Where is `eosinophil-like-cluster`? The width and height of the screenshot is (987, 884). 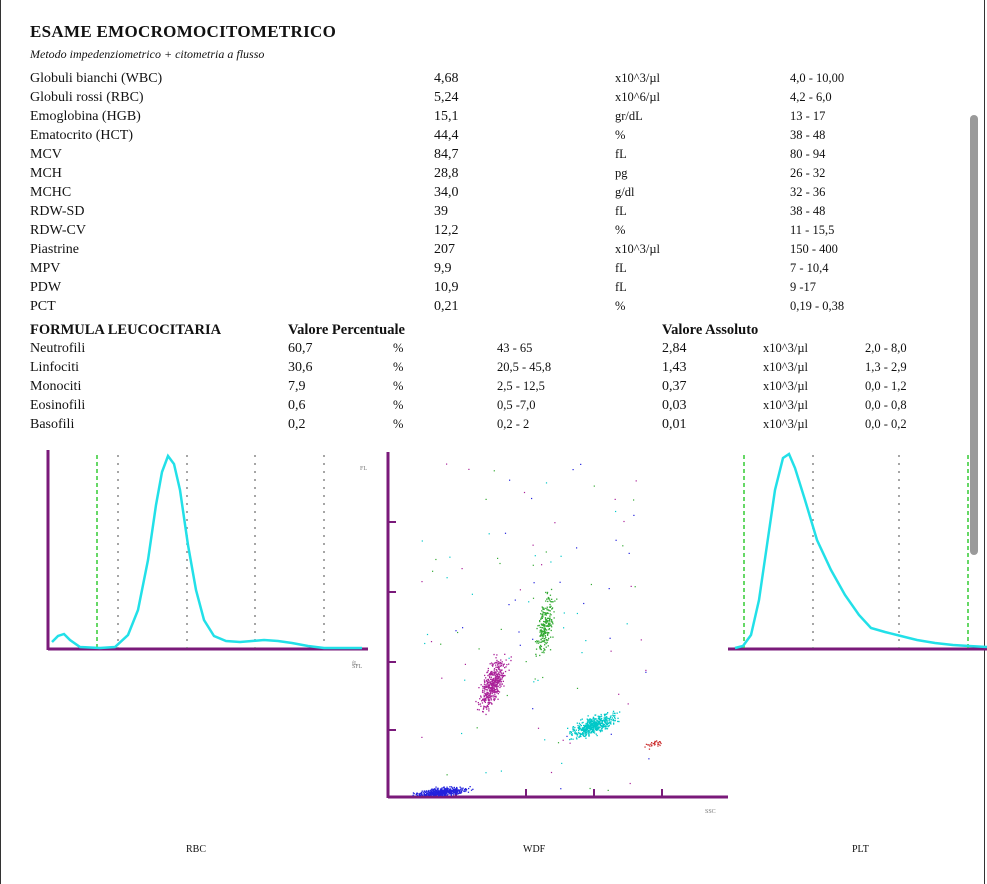
eosinophil-like-cluster is located at coordinates (546, 622).